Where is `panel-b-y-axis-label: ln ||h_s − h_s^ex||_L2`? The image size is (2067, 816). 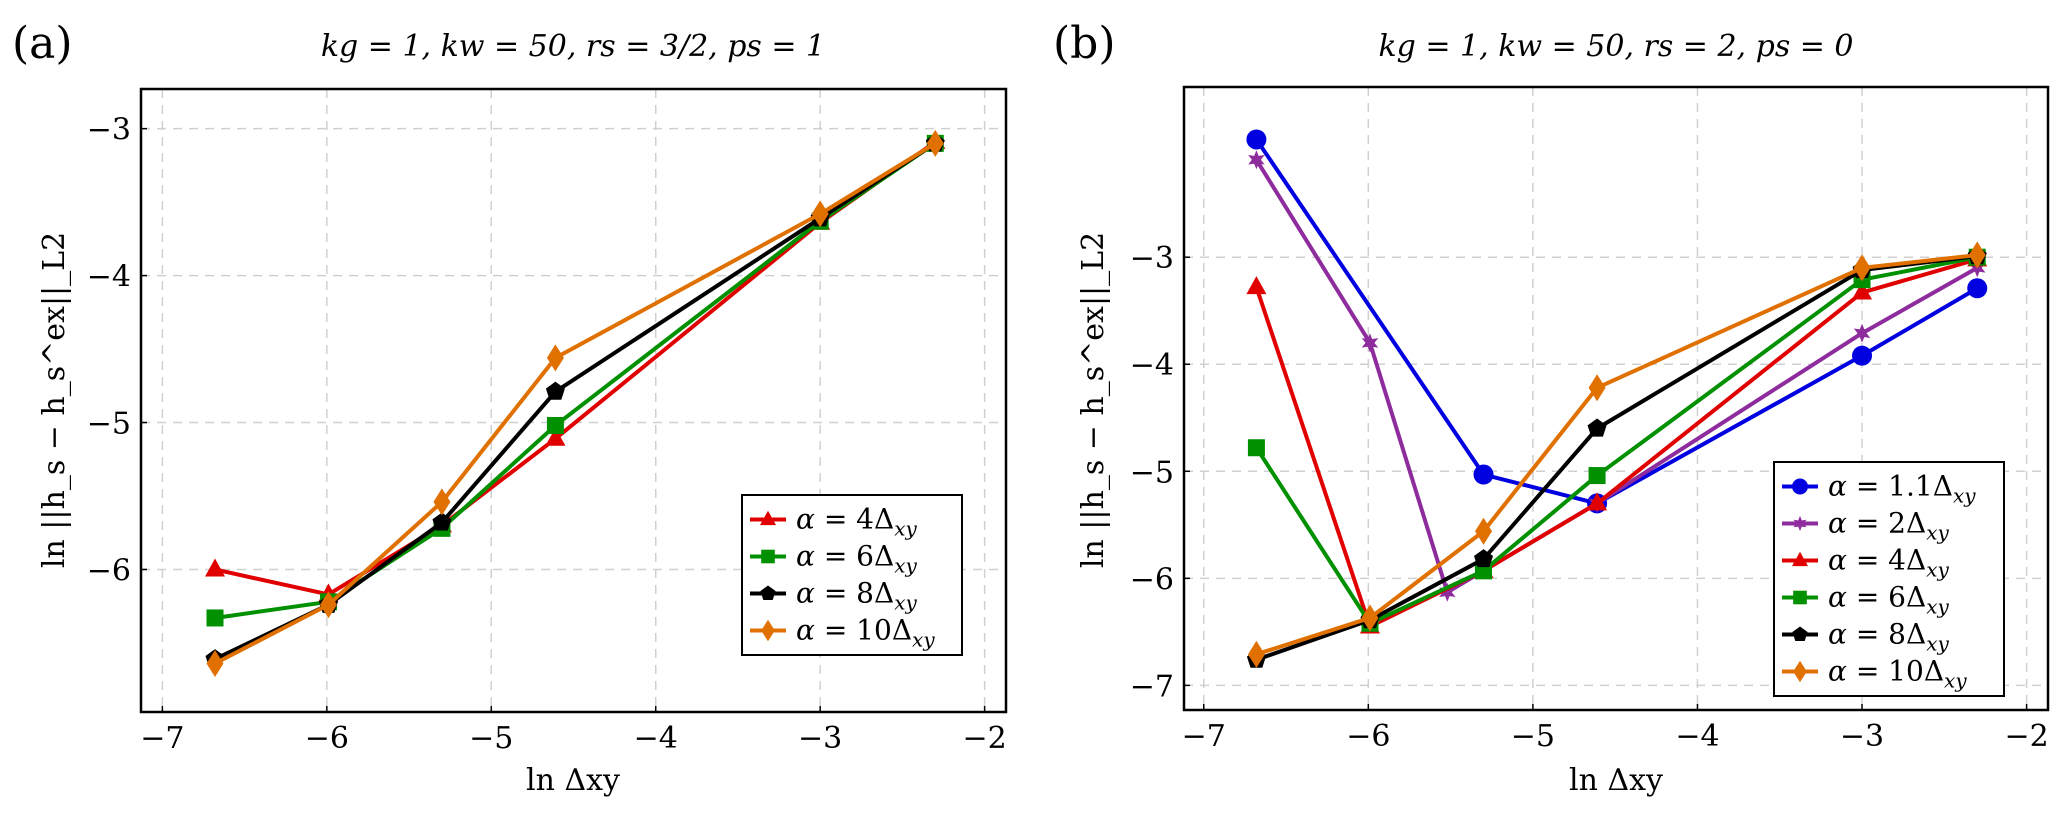
panel-b-y-axis-label: ln ||h_s − h_s^ex||_L2 is located at coordinates (1093, 400).